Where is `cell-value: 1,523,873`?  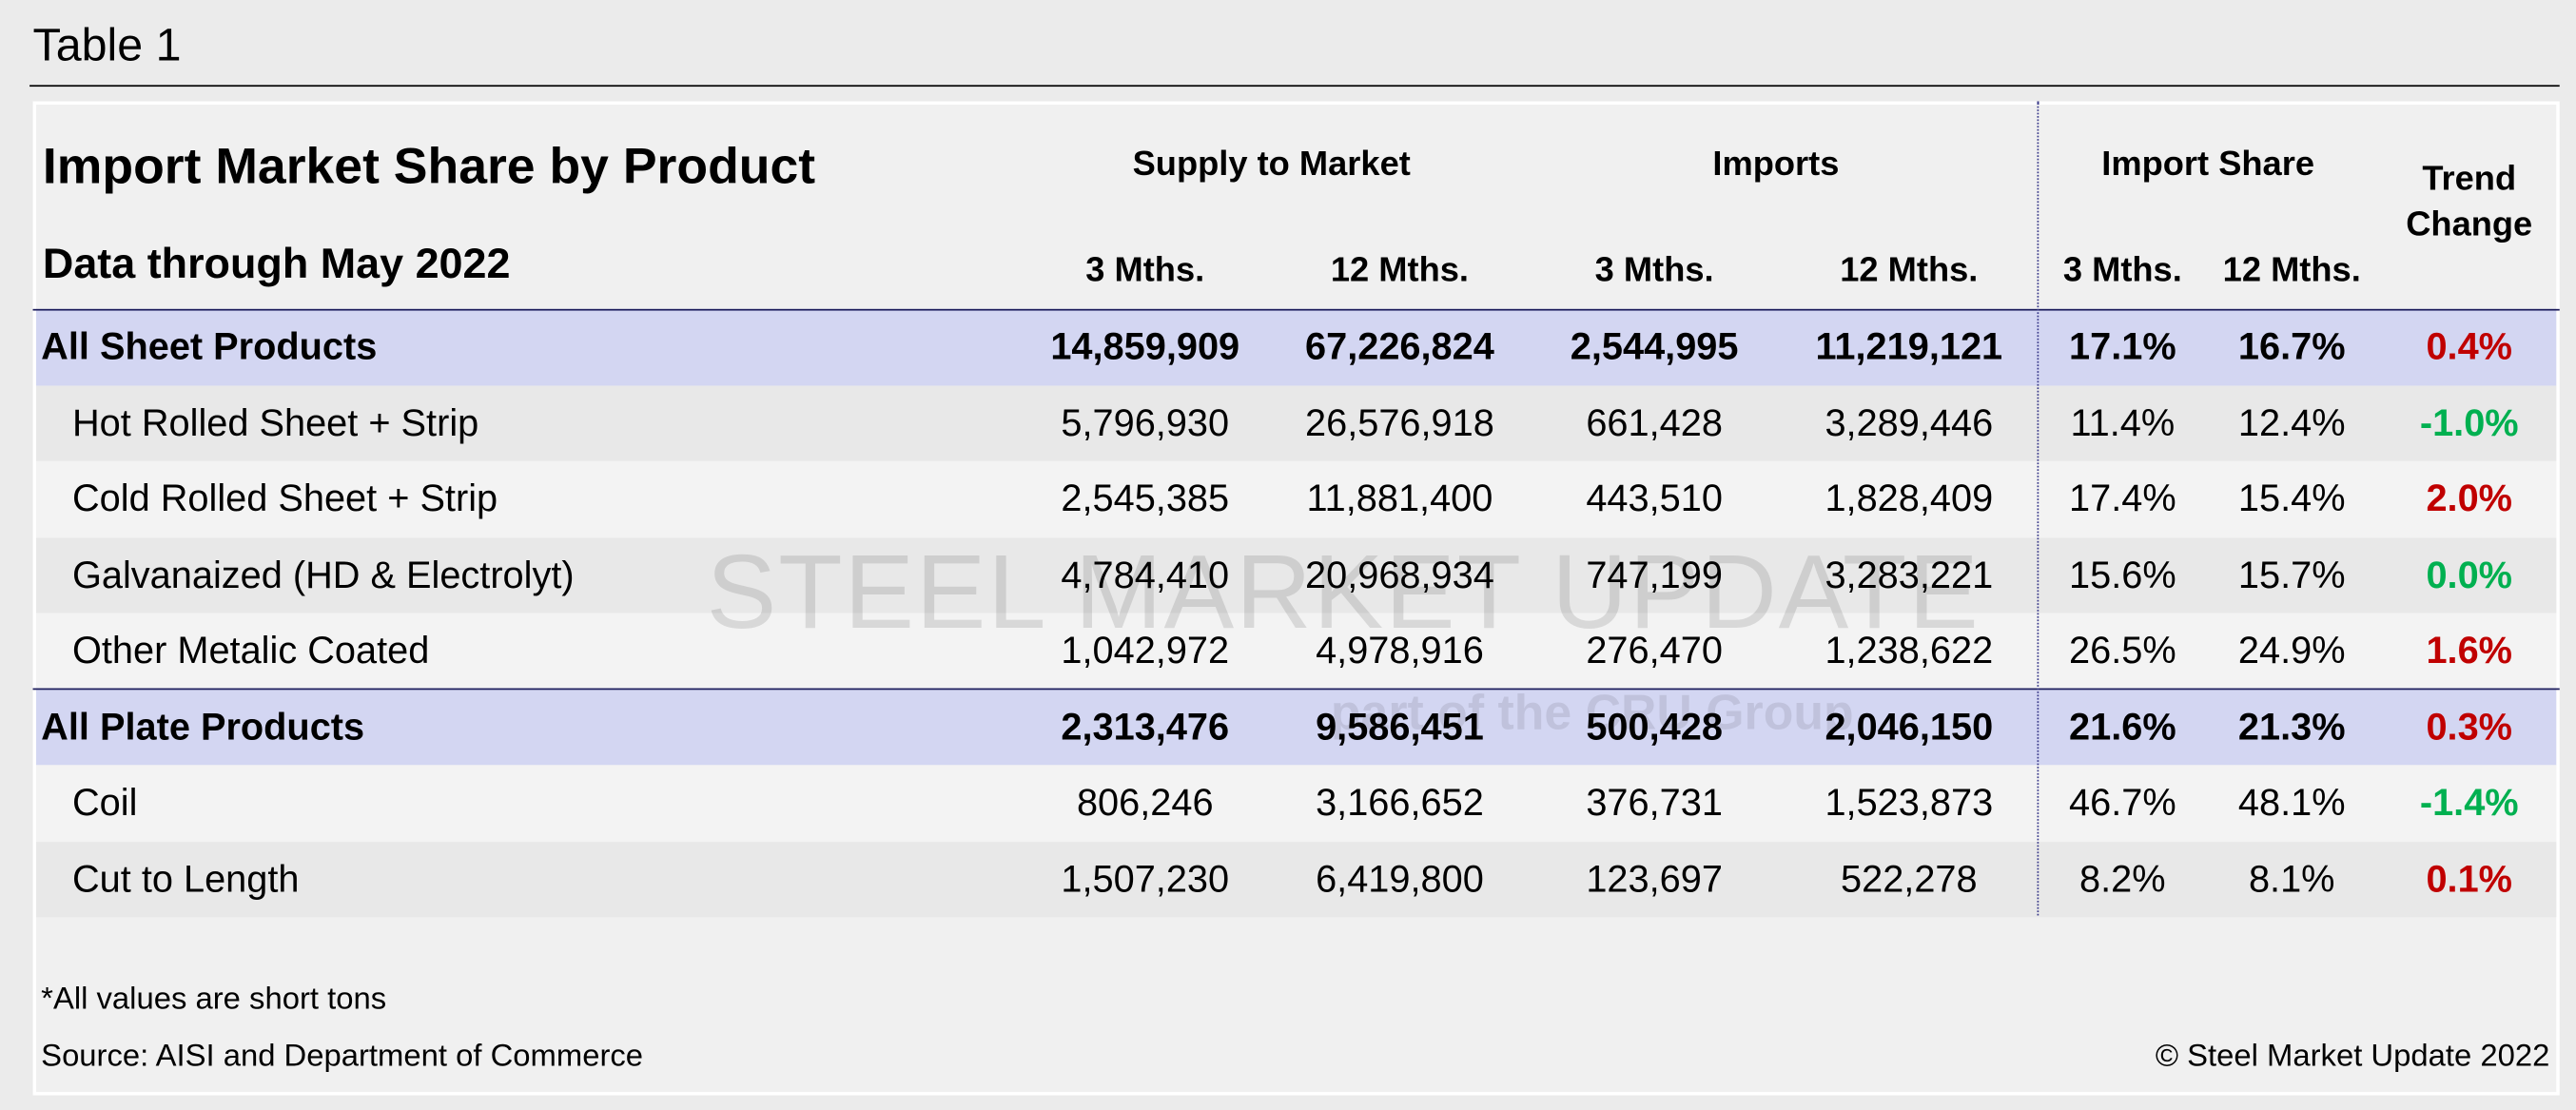 cell-value: 1,523,873 is located at coordinates (1910, 802).